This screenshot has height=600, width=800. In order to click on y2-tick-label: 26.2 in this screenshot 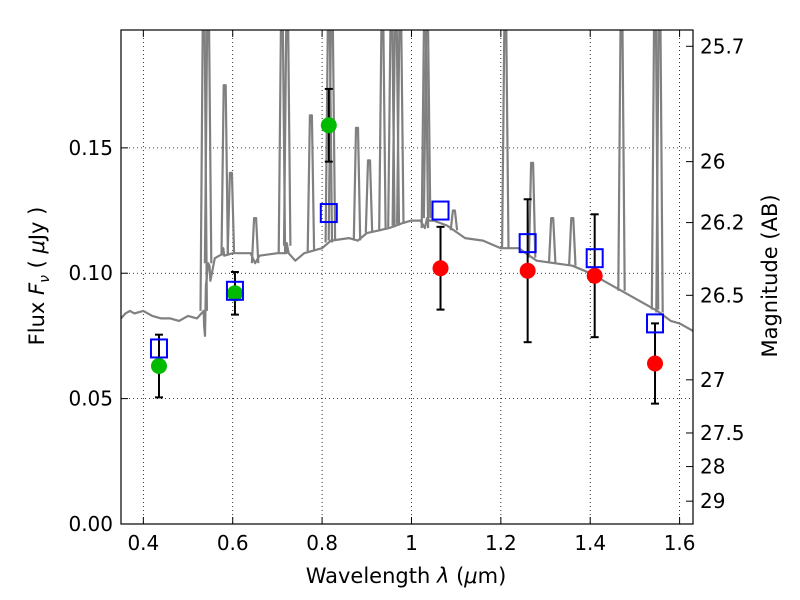, I will do `click(722, 223)`.